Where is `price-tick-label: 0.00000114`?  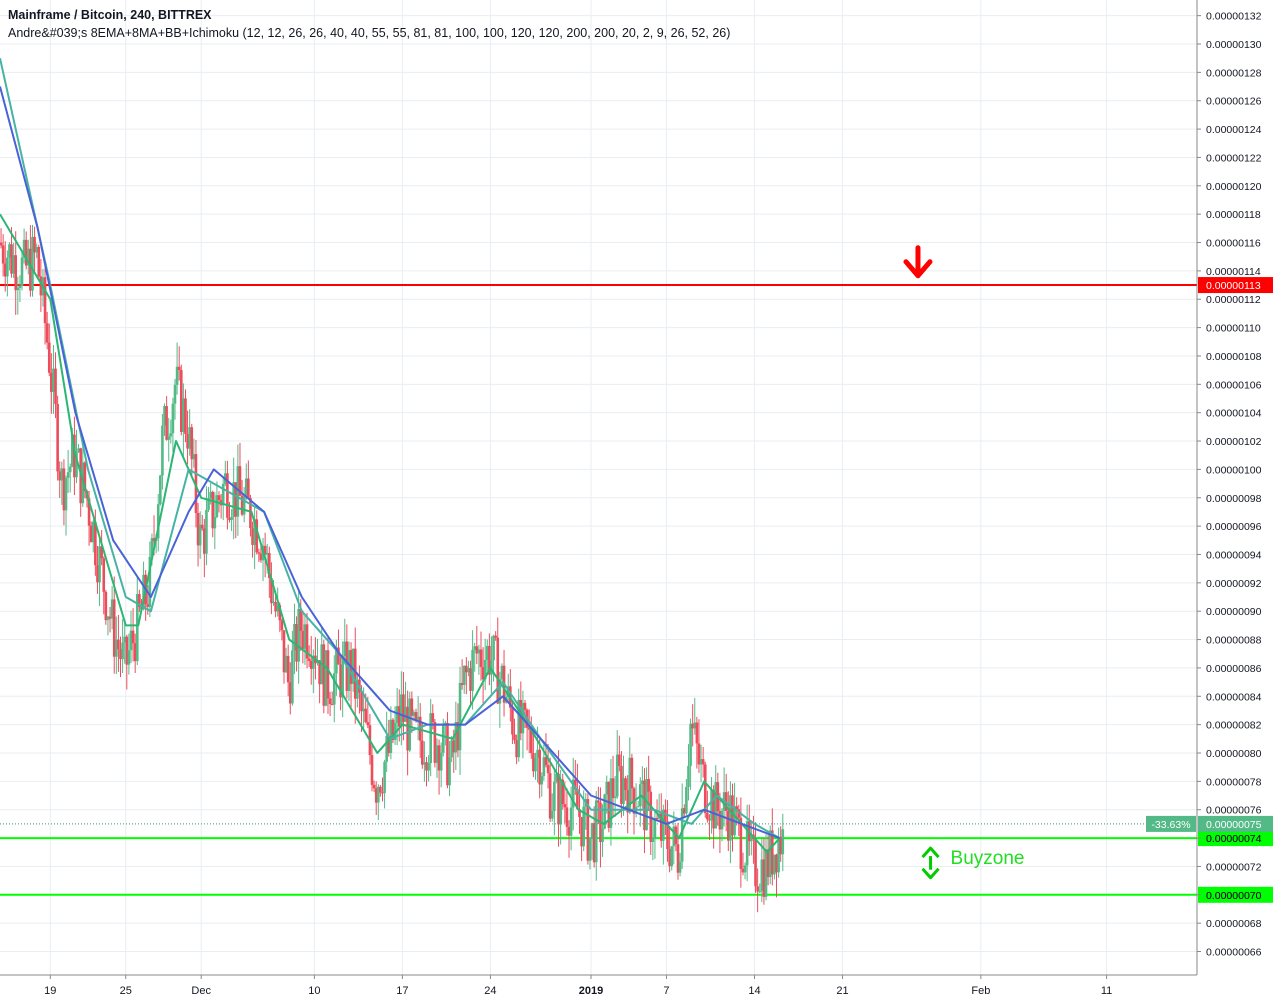 price-tick-label: 0.00000114 is located at coordinates (1233, 272).